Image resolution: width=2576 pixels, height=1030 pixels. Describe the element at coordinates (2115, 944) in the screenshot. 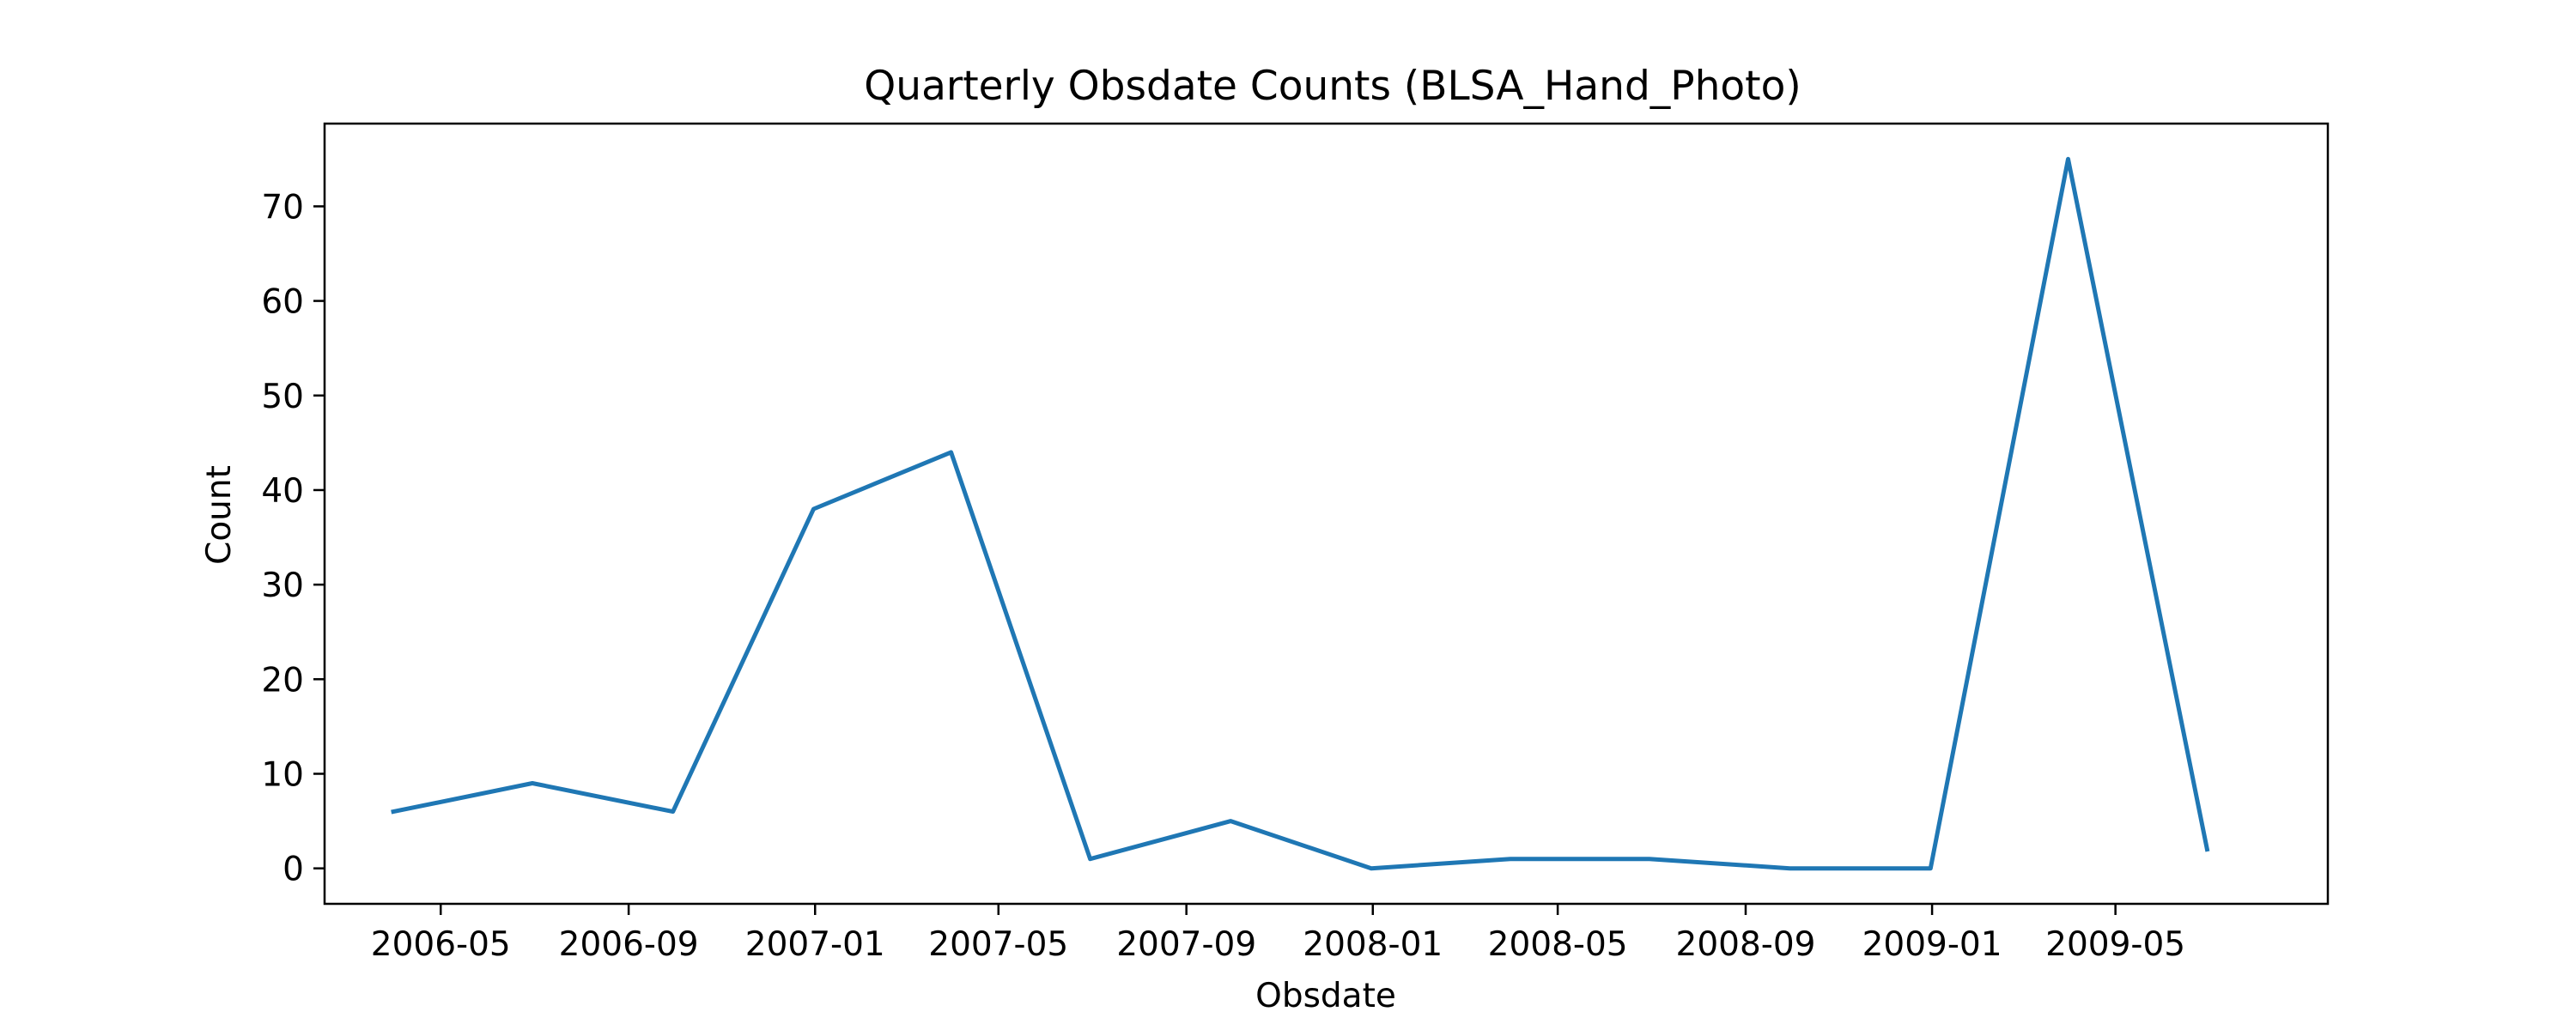

I see `x-tick-label: 2009-05` at that location.